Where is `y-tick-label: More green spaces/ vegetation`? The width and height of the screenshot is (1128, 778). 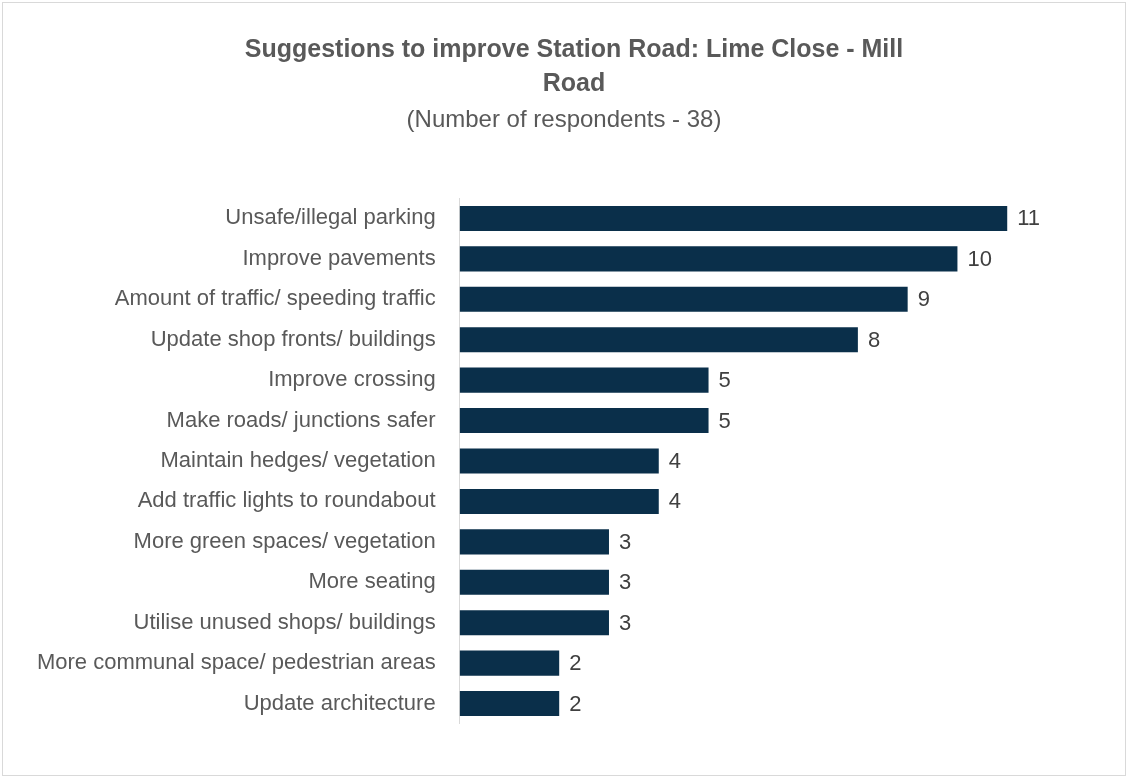
y-tick-label: More green spaces/ vegetation is located at coordinates (284, 540).